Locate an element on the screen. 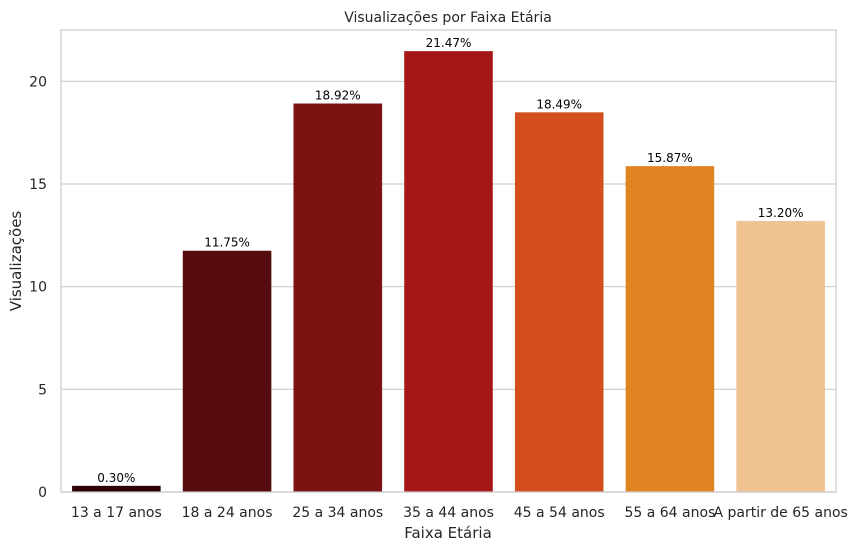 Image resolution: width=854 pixels, height=554 pixels. x-tick-label: 35 a 44 anos is located at coordinates (448, 513).